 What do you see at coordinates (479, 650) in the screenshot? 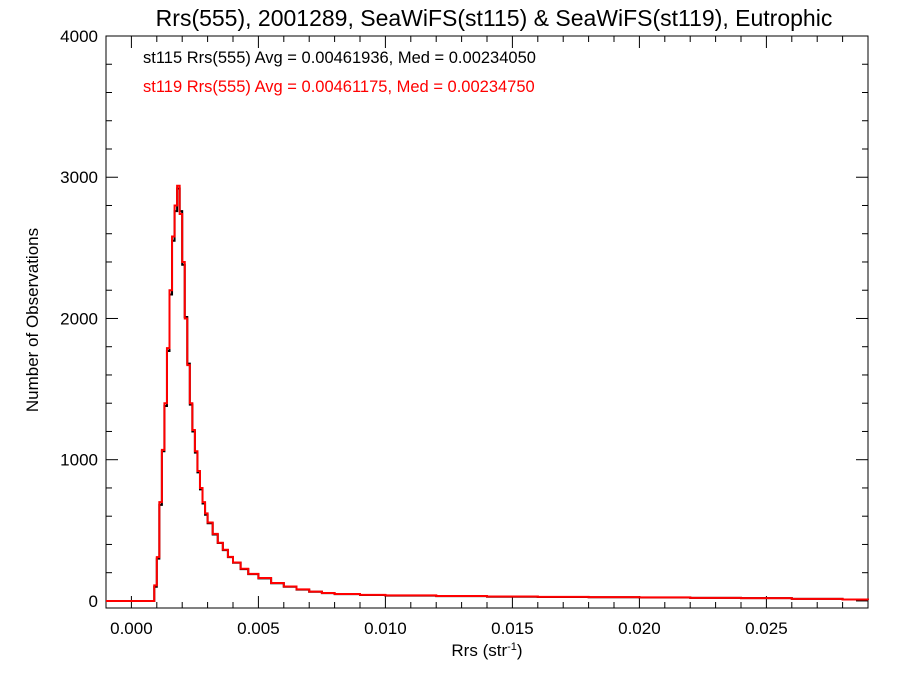
I see `x-axis-label-main: Rrs (str` at bounding box center [479, 650].